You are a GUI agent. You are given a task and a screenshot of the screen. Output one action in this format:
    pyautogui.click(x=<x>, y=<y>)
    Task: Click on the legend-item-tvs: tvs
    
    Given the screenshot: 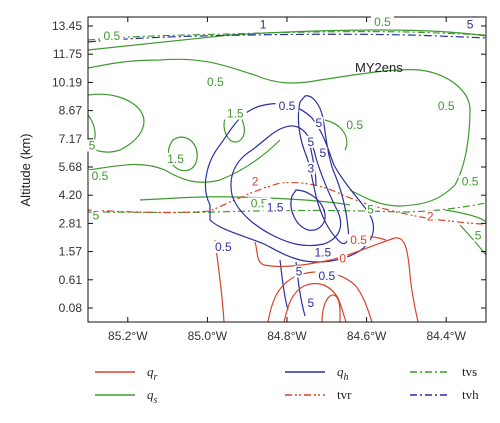 What is the action you would take?
    pyautogui.click(x=443, y=371)
    